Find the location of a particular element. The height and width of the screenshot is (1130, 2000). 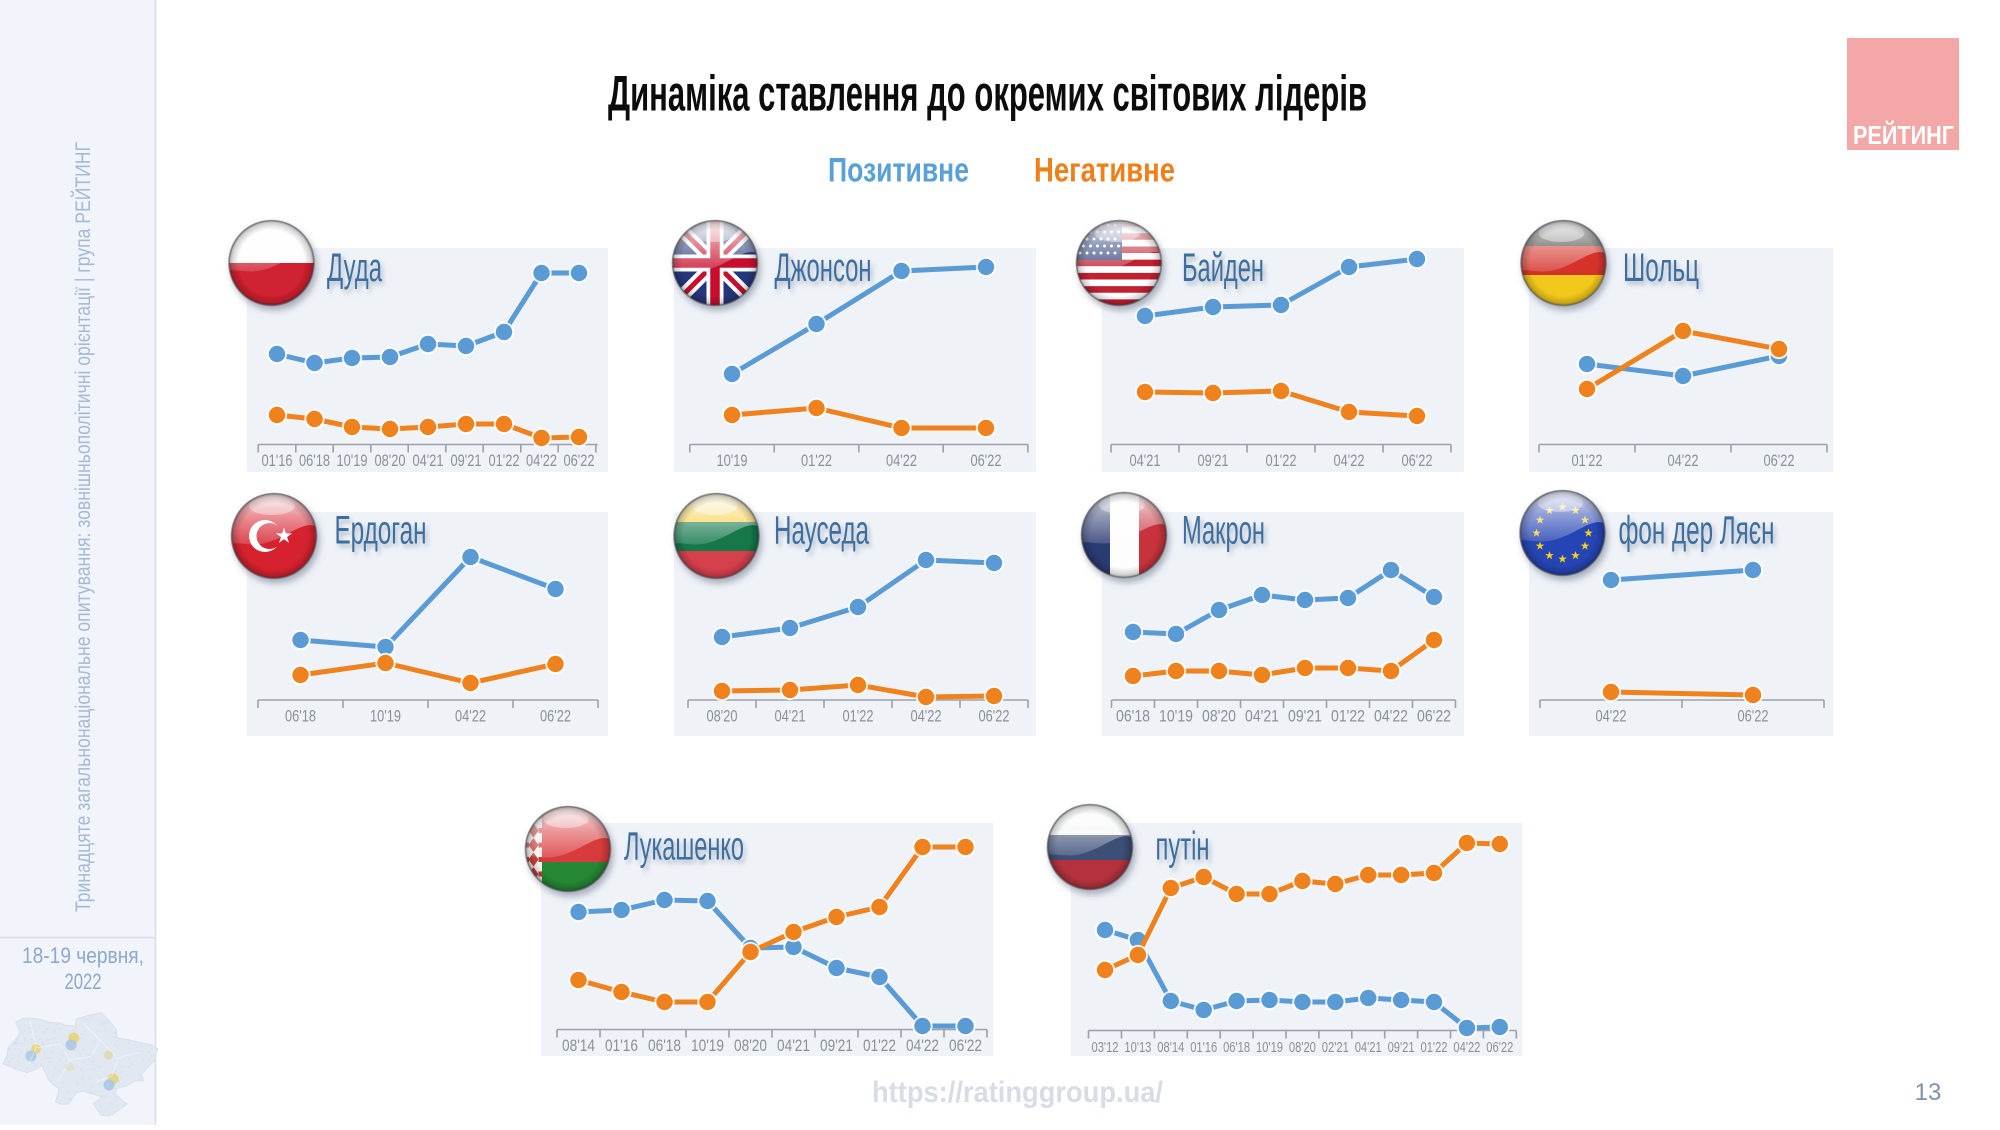

svg-text: Ердоган is located at coordinates (381, 531).